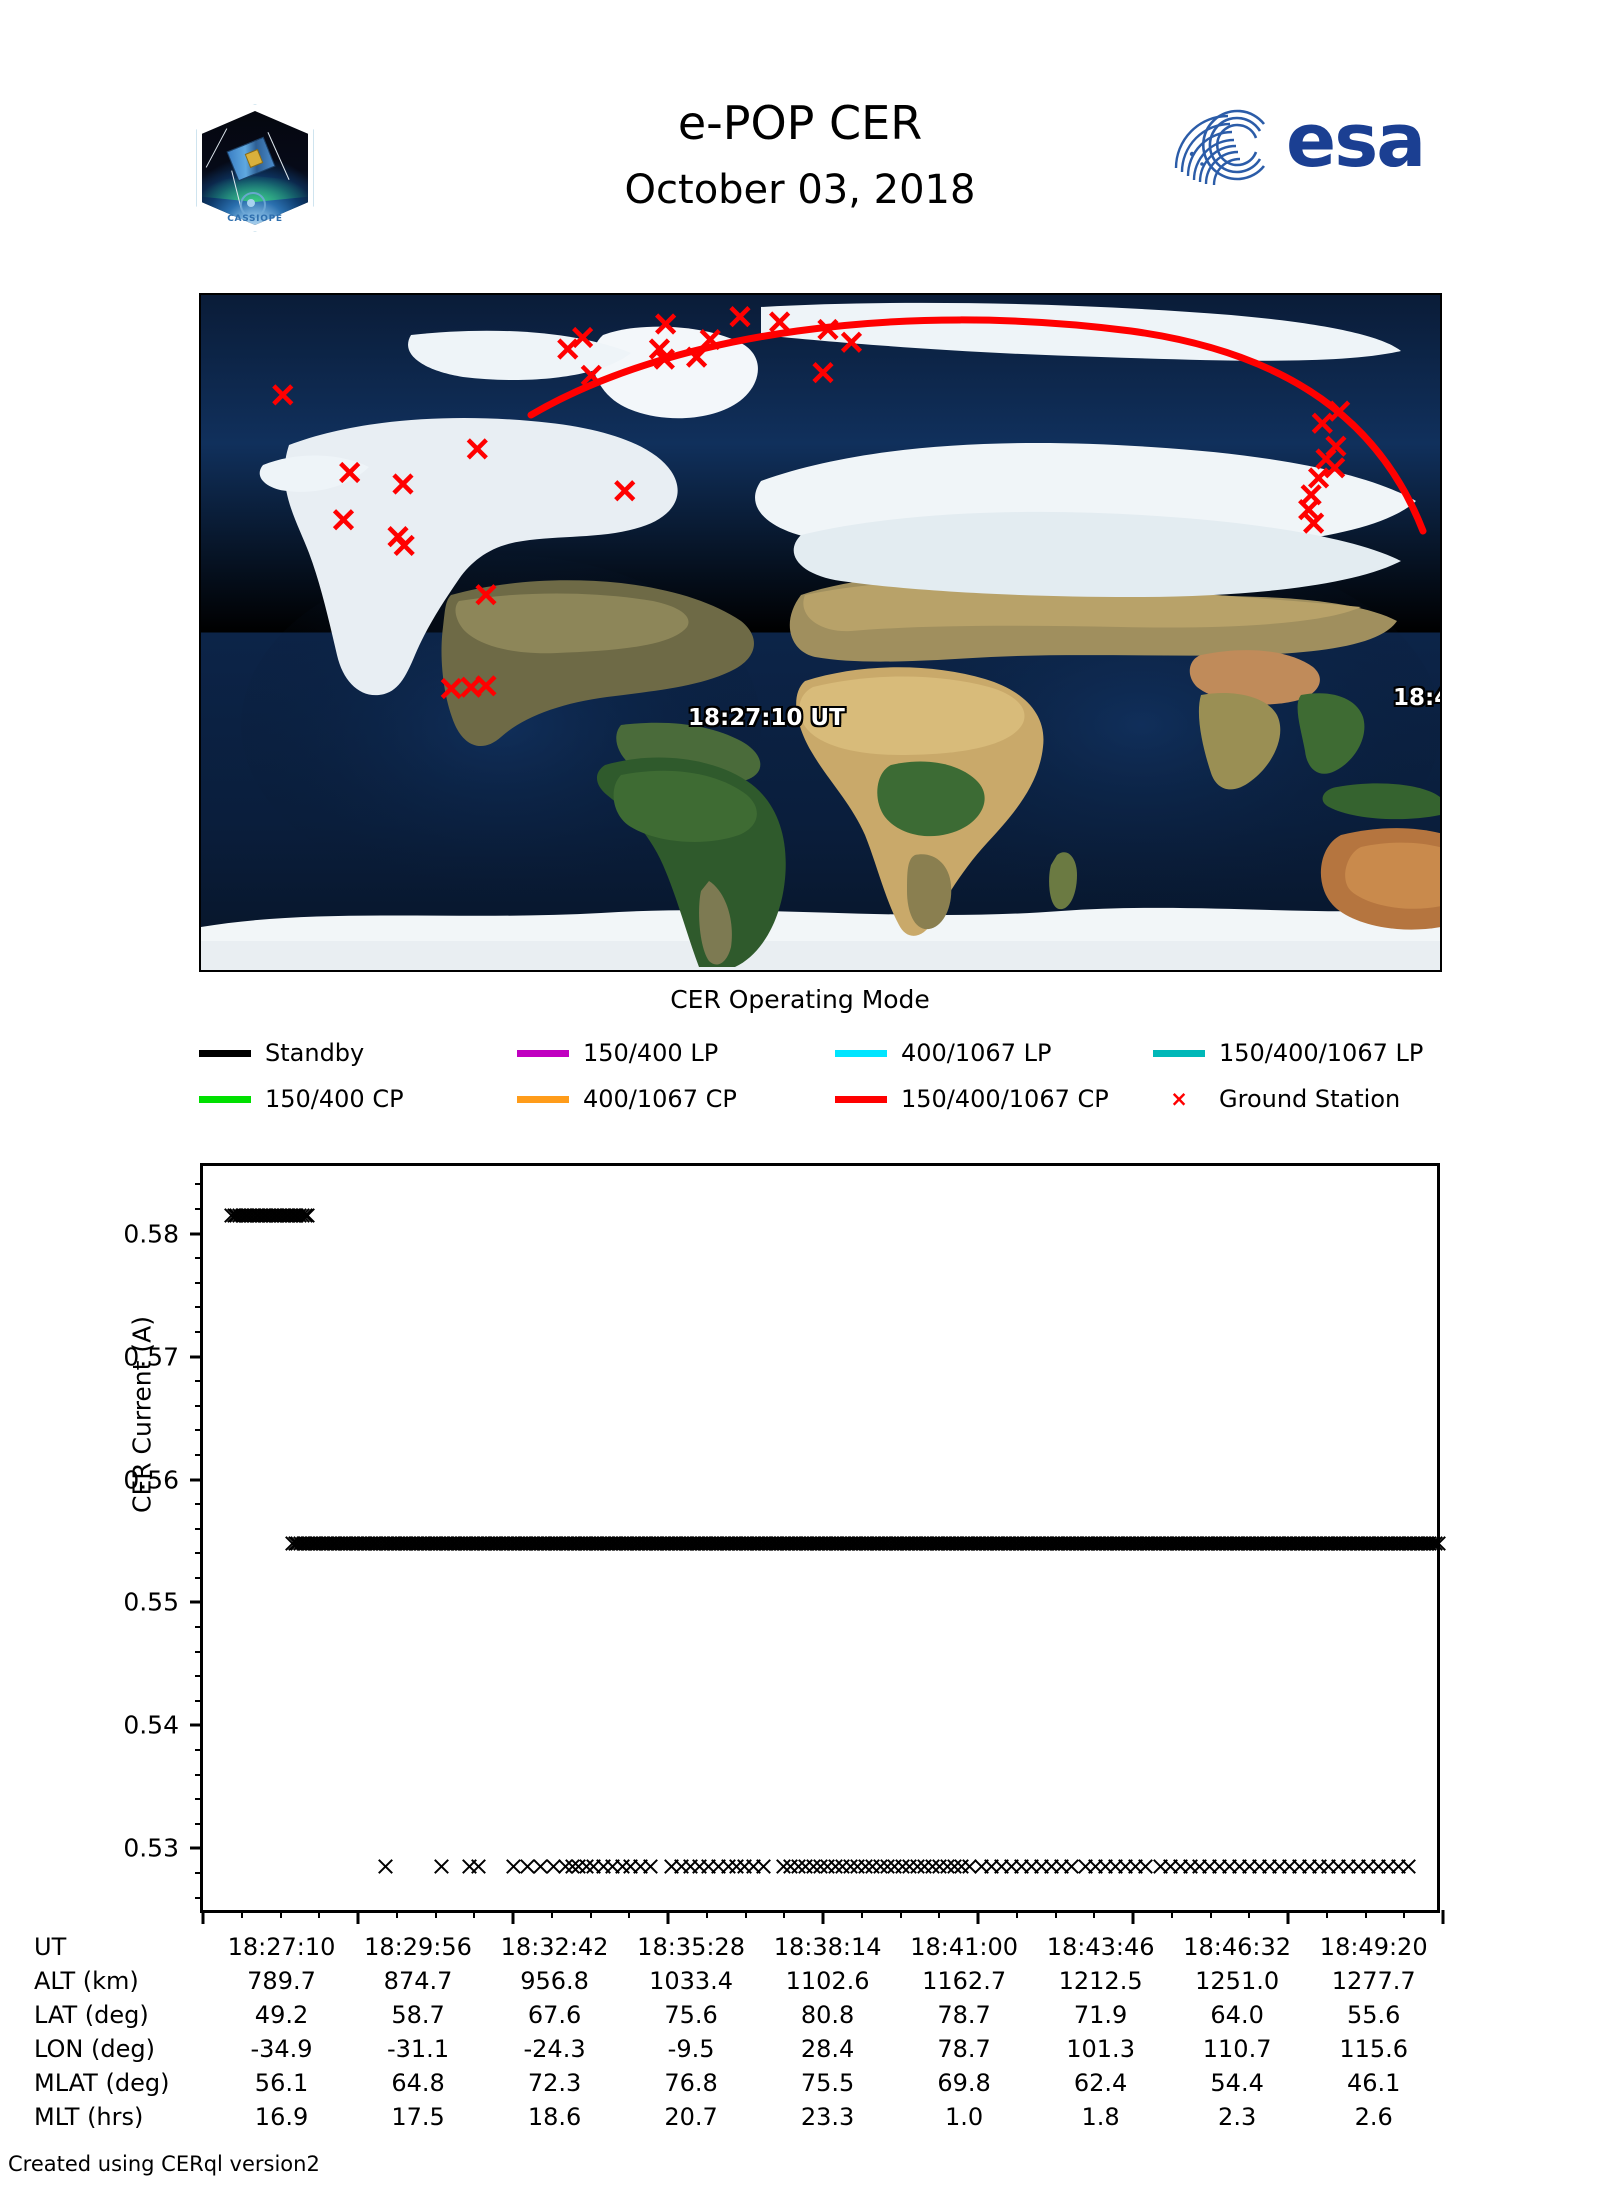 The height and width of the screenshot is (2200, 1600). What do you see at coordinates (1373, 2015) in the screenshot?
I see `table-cell: 55.6` at bounding box center [1373, 2015].